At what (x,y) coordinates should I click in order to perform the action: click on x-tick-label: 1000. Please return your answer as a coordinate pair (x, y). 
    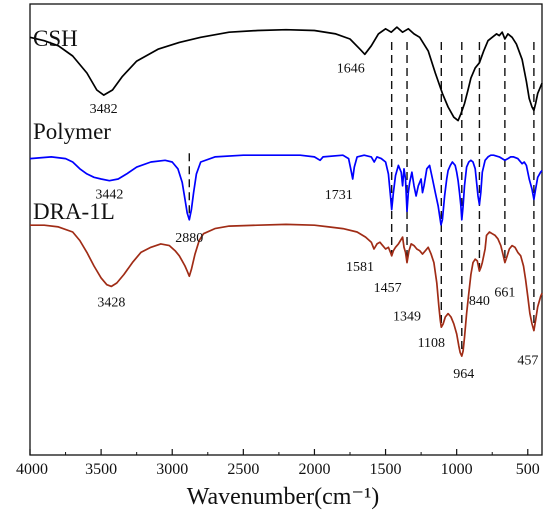
    Looking at the image, I should click on (457, 469).